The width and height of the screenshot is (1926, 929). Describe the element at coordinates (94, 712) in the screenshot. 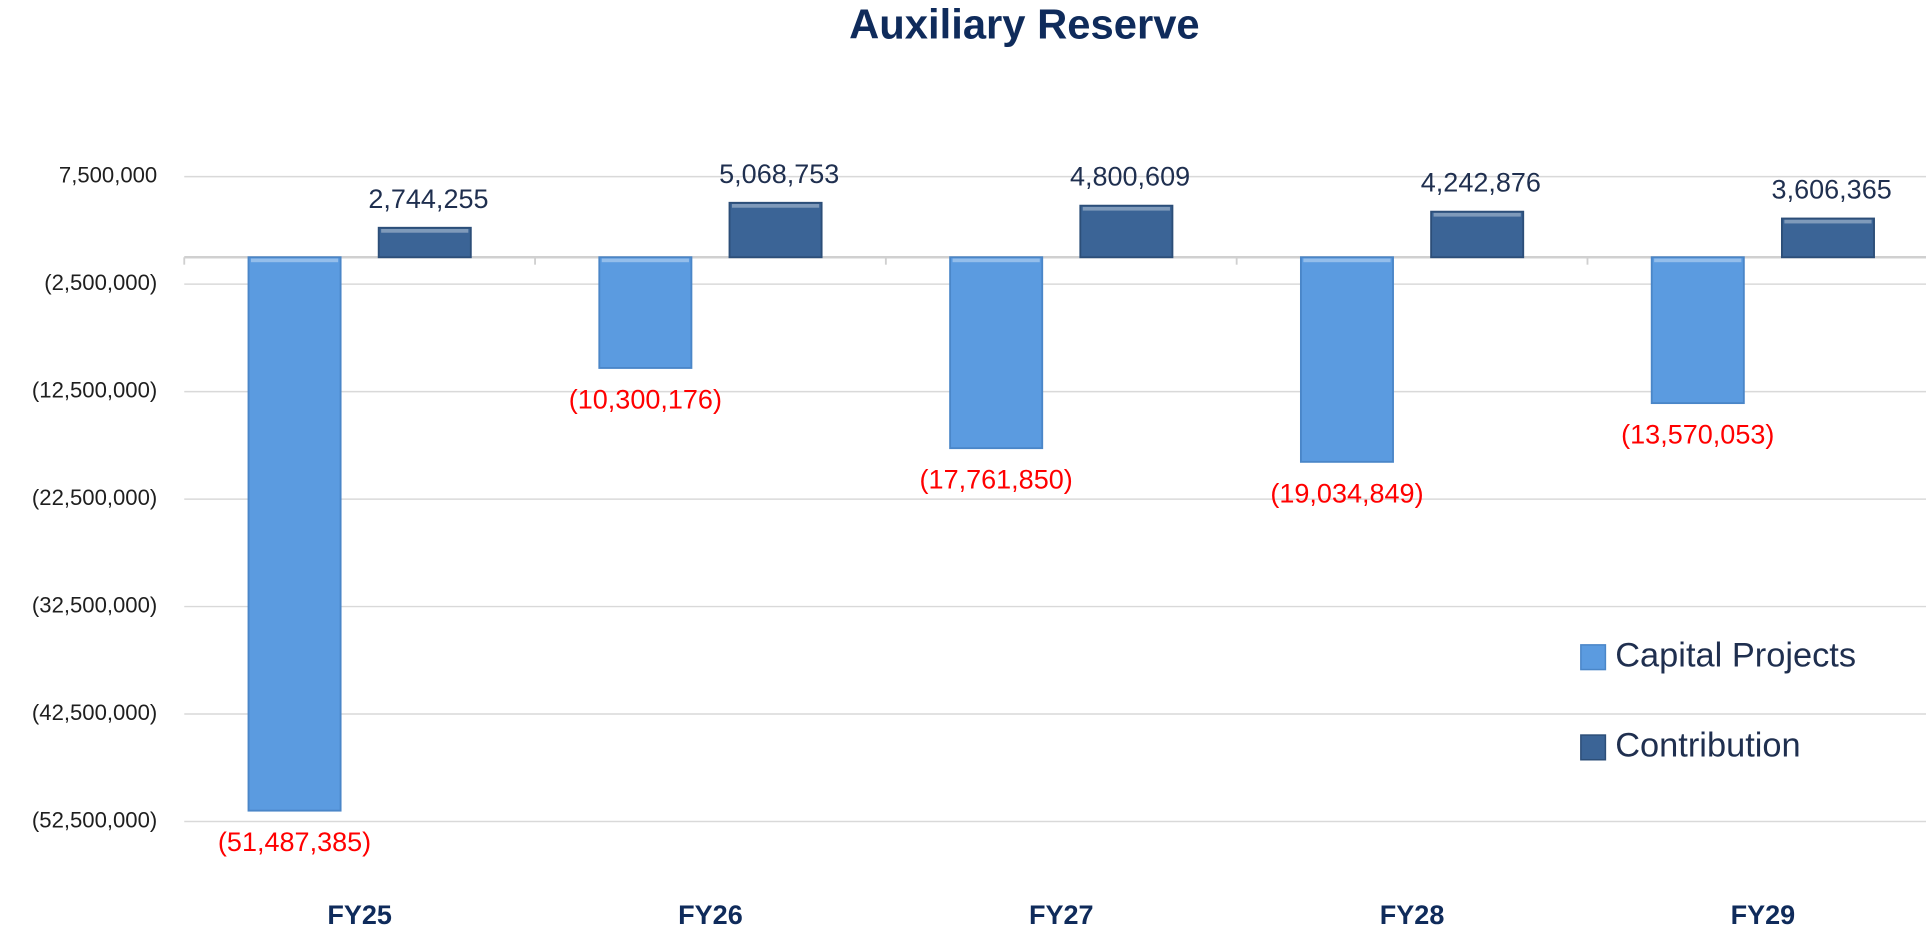

I see `y-tick-label: (42,500,000)` at that location.